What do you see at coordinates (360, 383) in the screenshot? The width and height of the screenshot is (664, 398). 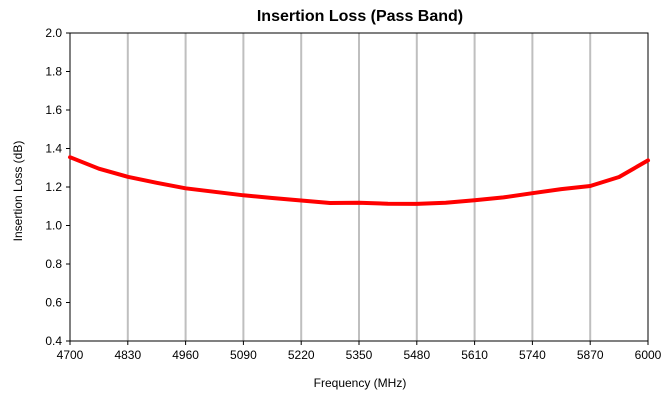 I see `x-axis-label: Frequency (MHz)` at bounding box center [360, 383].